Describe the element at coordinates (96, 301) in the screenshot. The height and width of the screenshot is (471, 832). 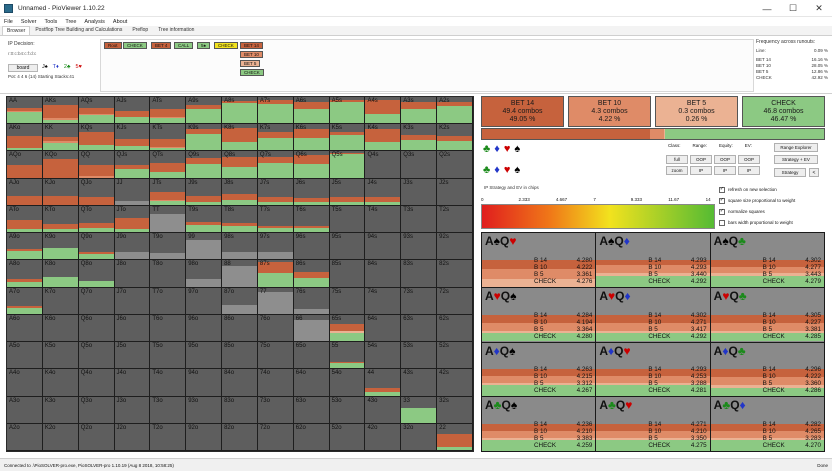
I see `hand-cell: Q7o` at that location.